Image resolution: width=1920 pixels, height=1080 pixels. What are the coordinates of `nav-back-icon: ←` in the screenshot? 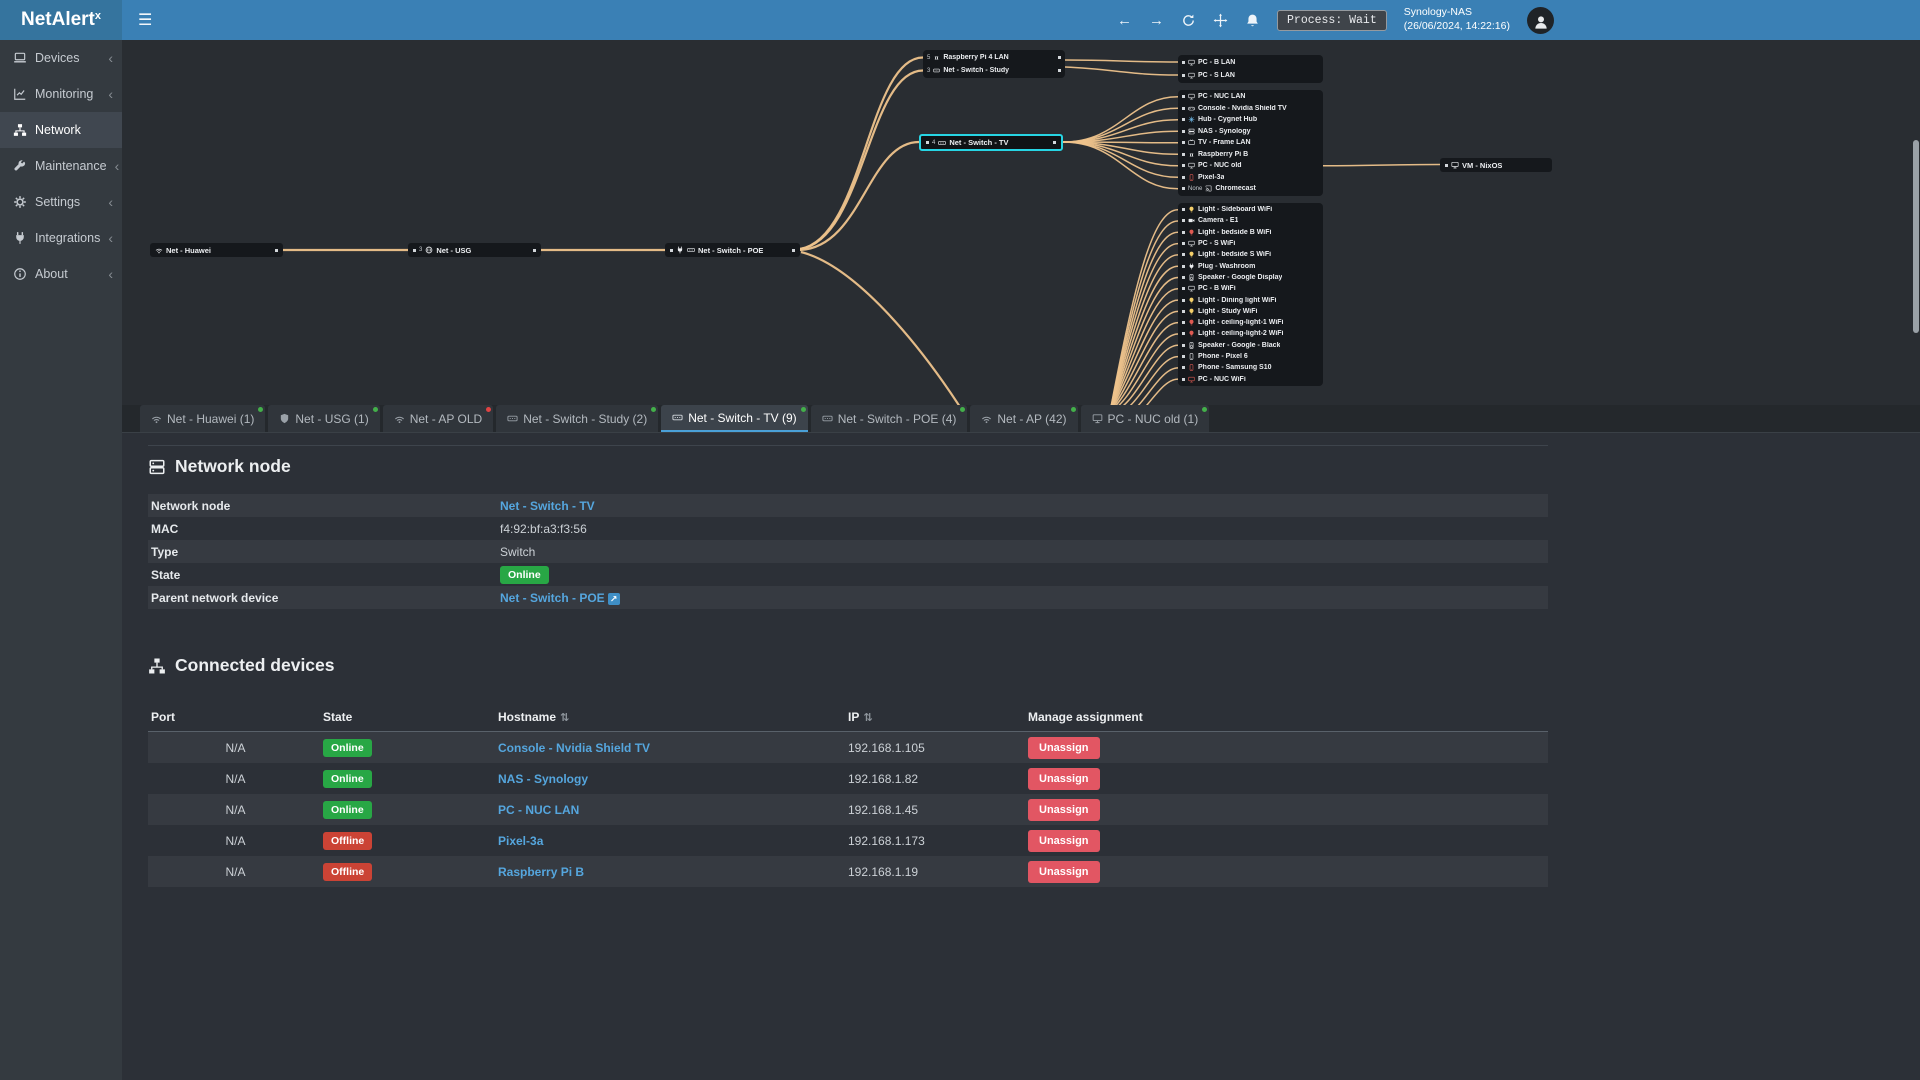 It's located at (1125, 20).